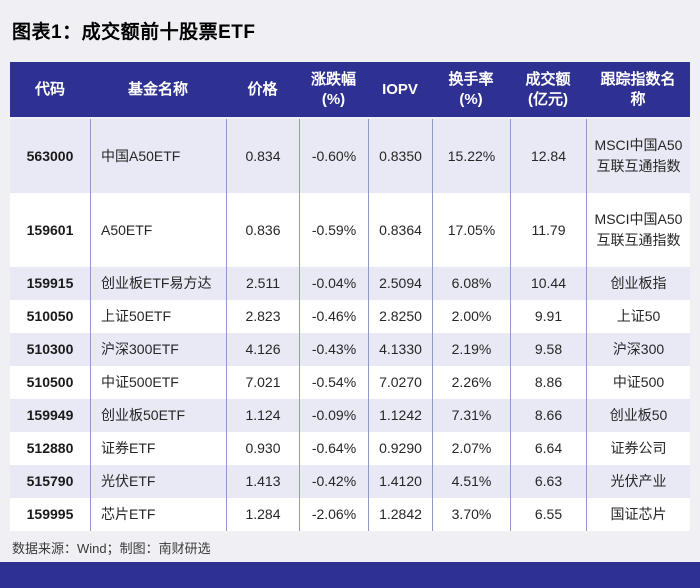  What do you see at coordinates (638, 349) in the screenshot?
I see `table-cell: 沪深300` at bounding box center [638, 349].